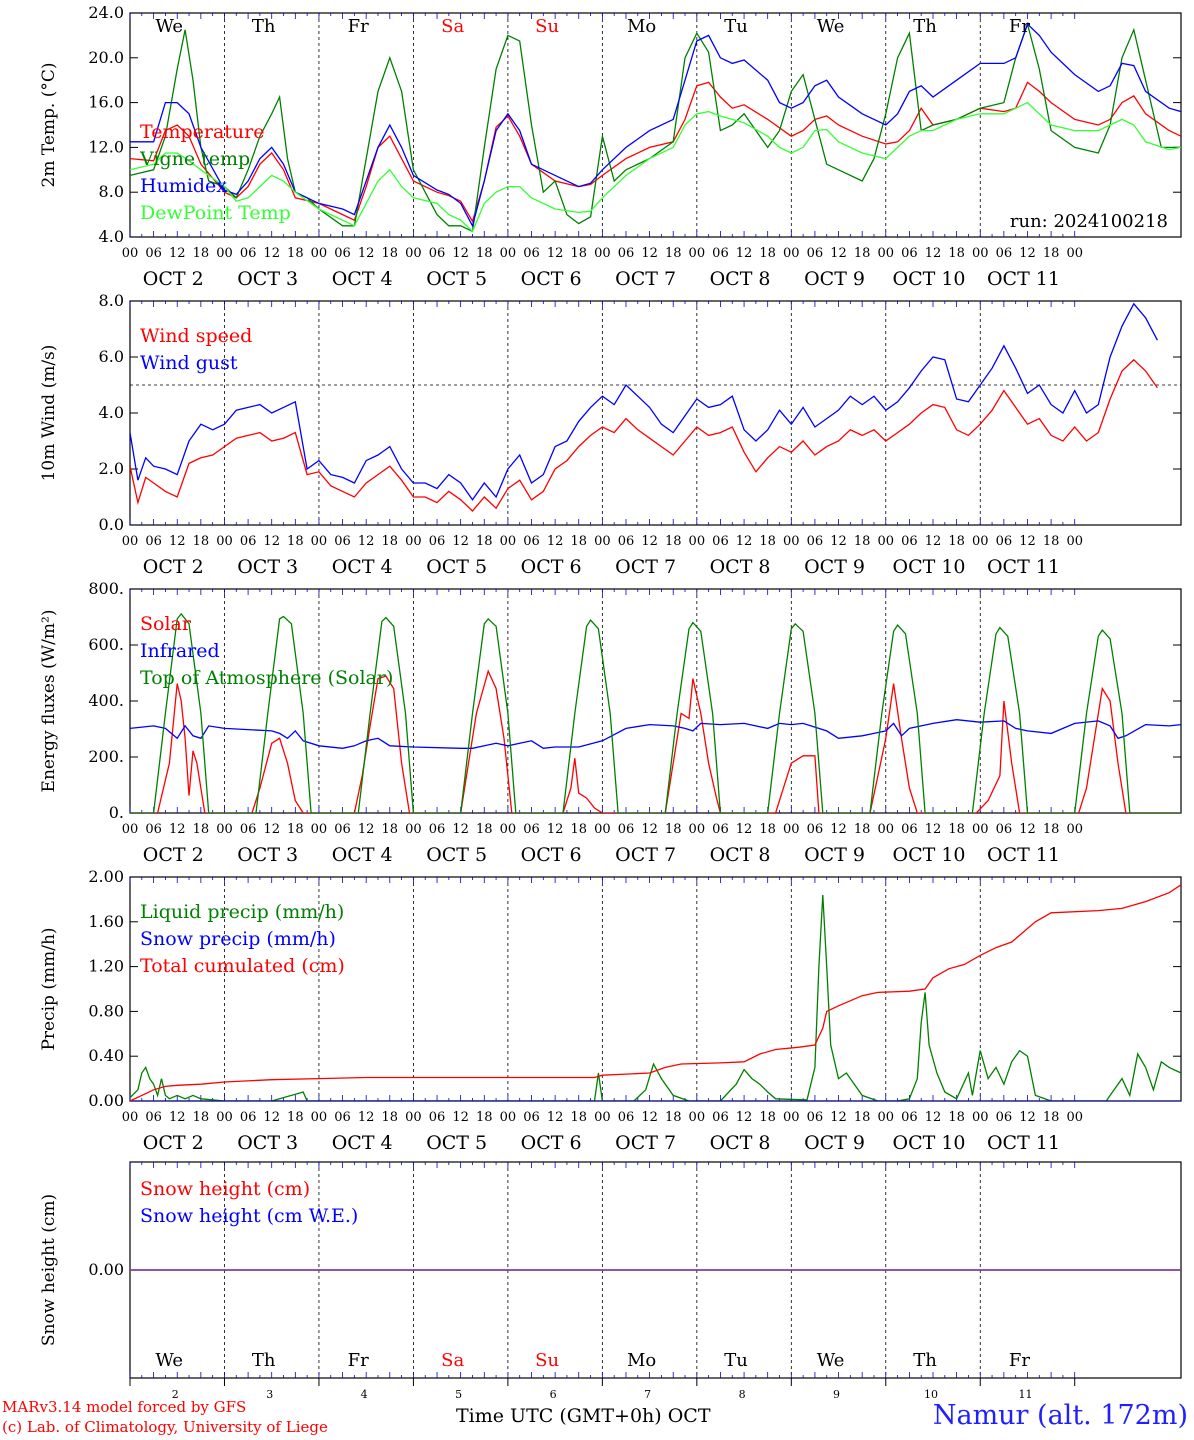 Image resolution: width=1194 pixels, height=1440 pixels. I want to click on run-annotation: run: 2024100218, so click(1089, 221).